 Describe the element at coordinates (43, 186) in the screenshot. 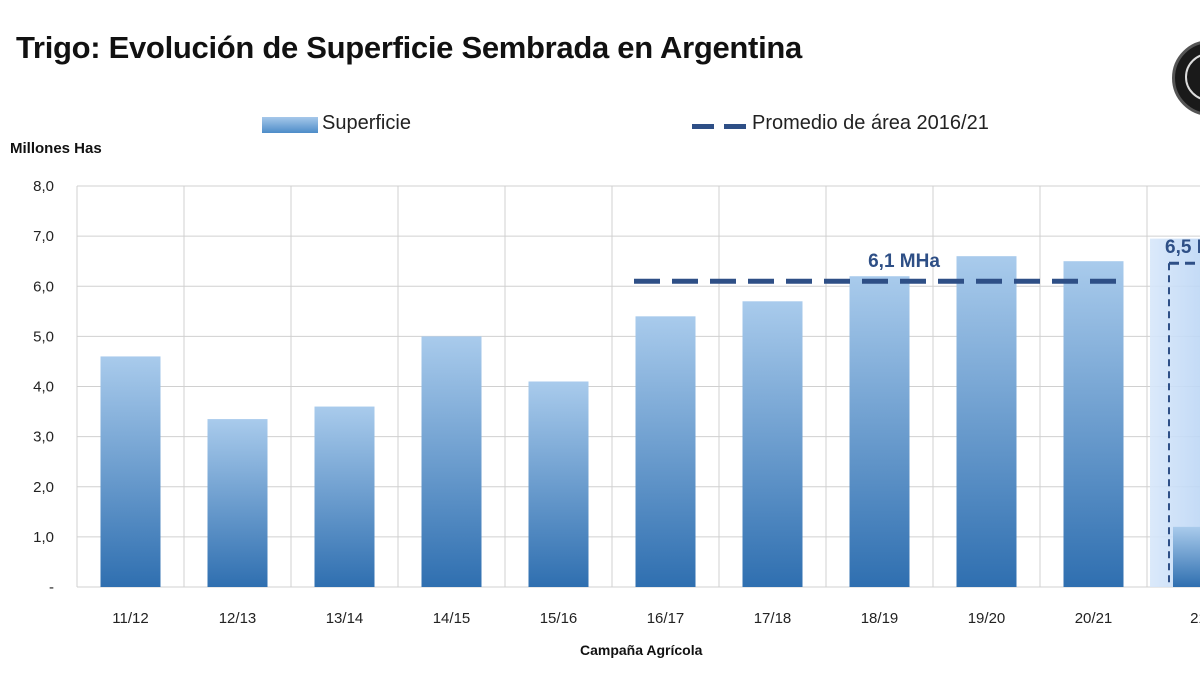

I see `y-tick-label: 8,0` at that location.